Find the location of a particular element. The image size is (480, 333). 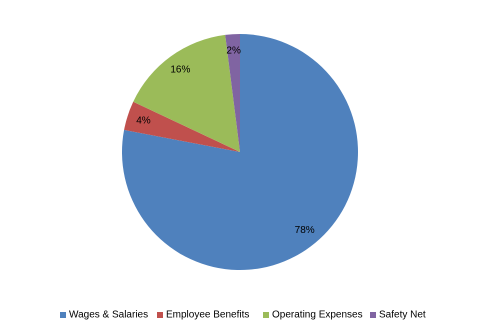

legend-label: Safety Net is located at coordinates (402, 315).